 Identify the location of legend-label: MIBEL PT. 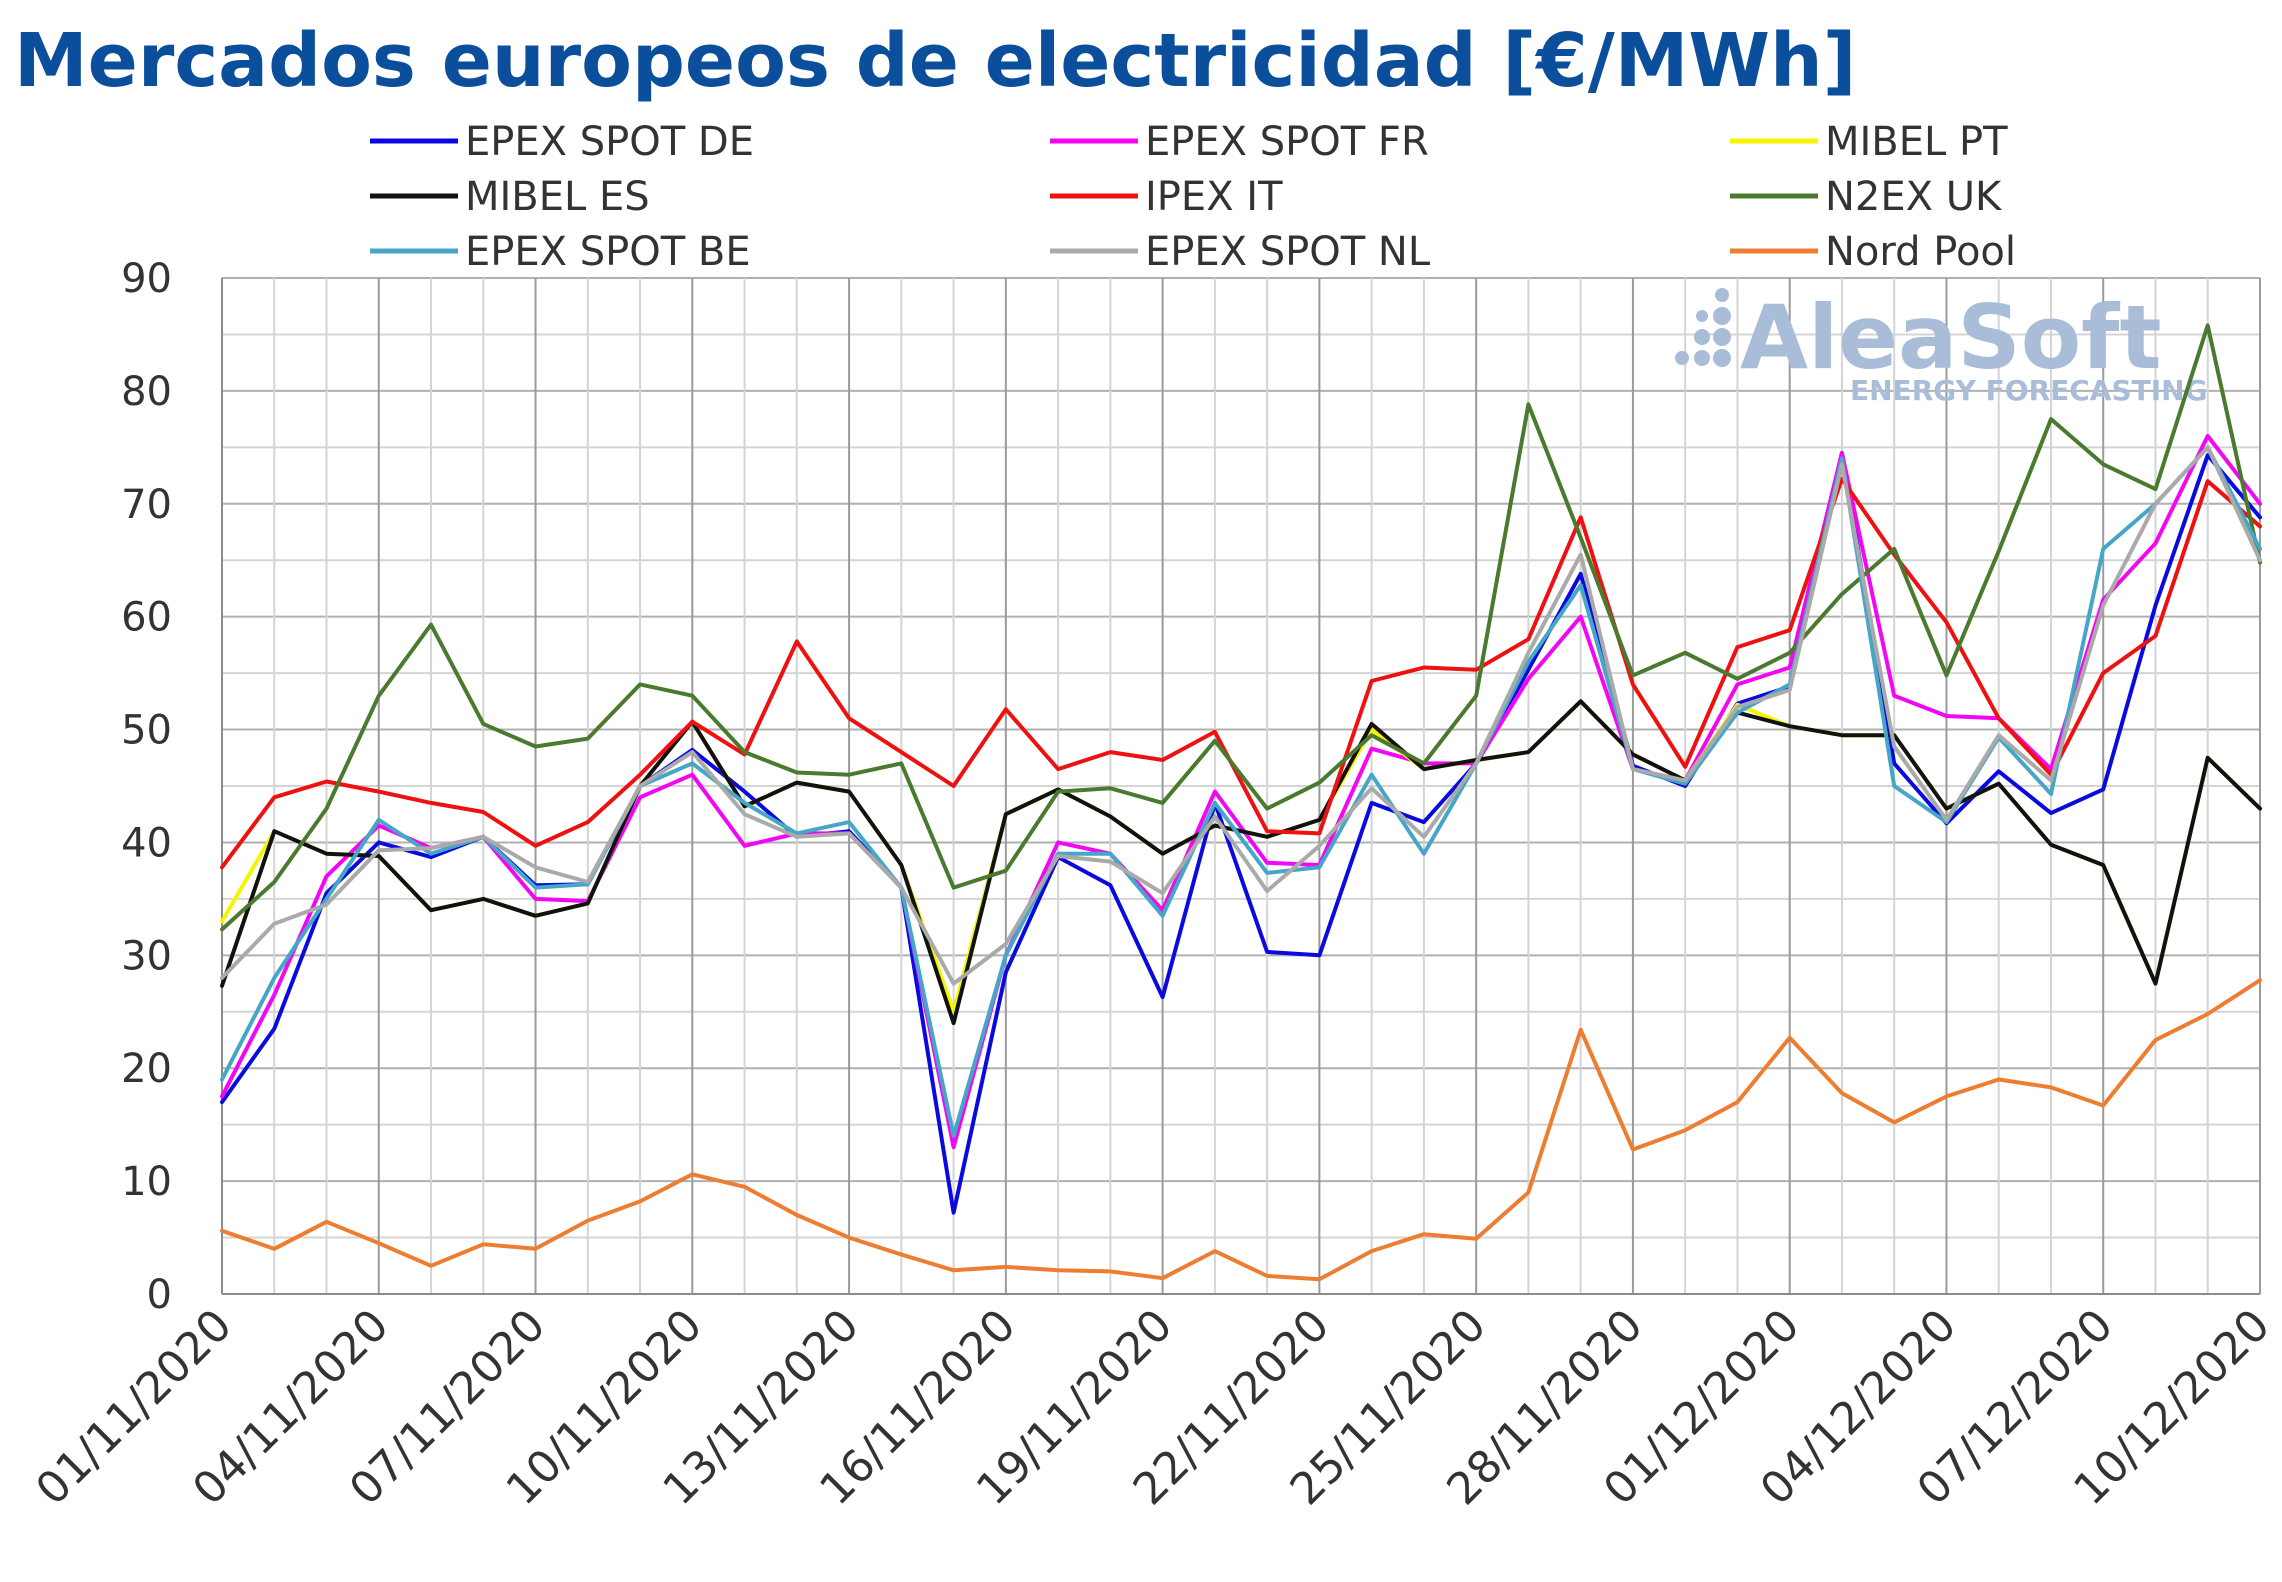
(1916, 142).